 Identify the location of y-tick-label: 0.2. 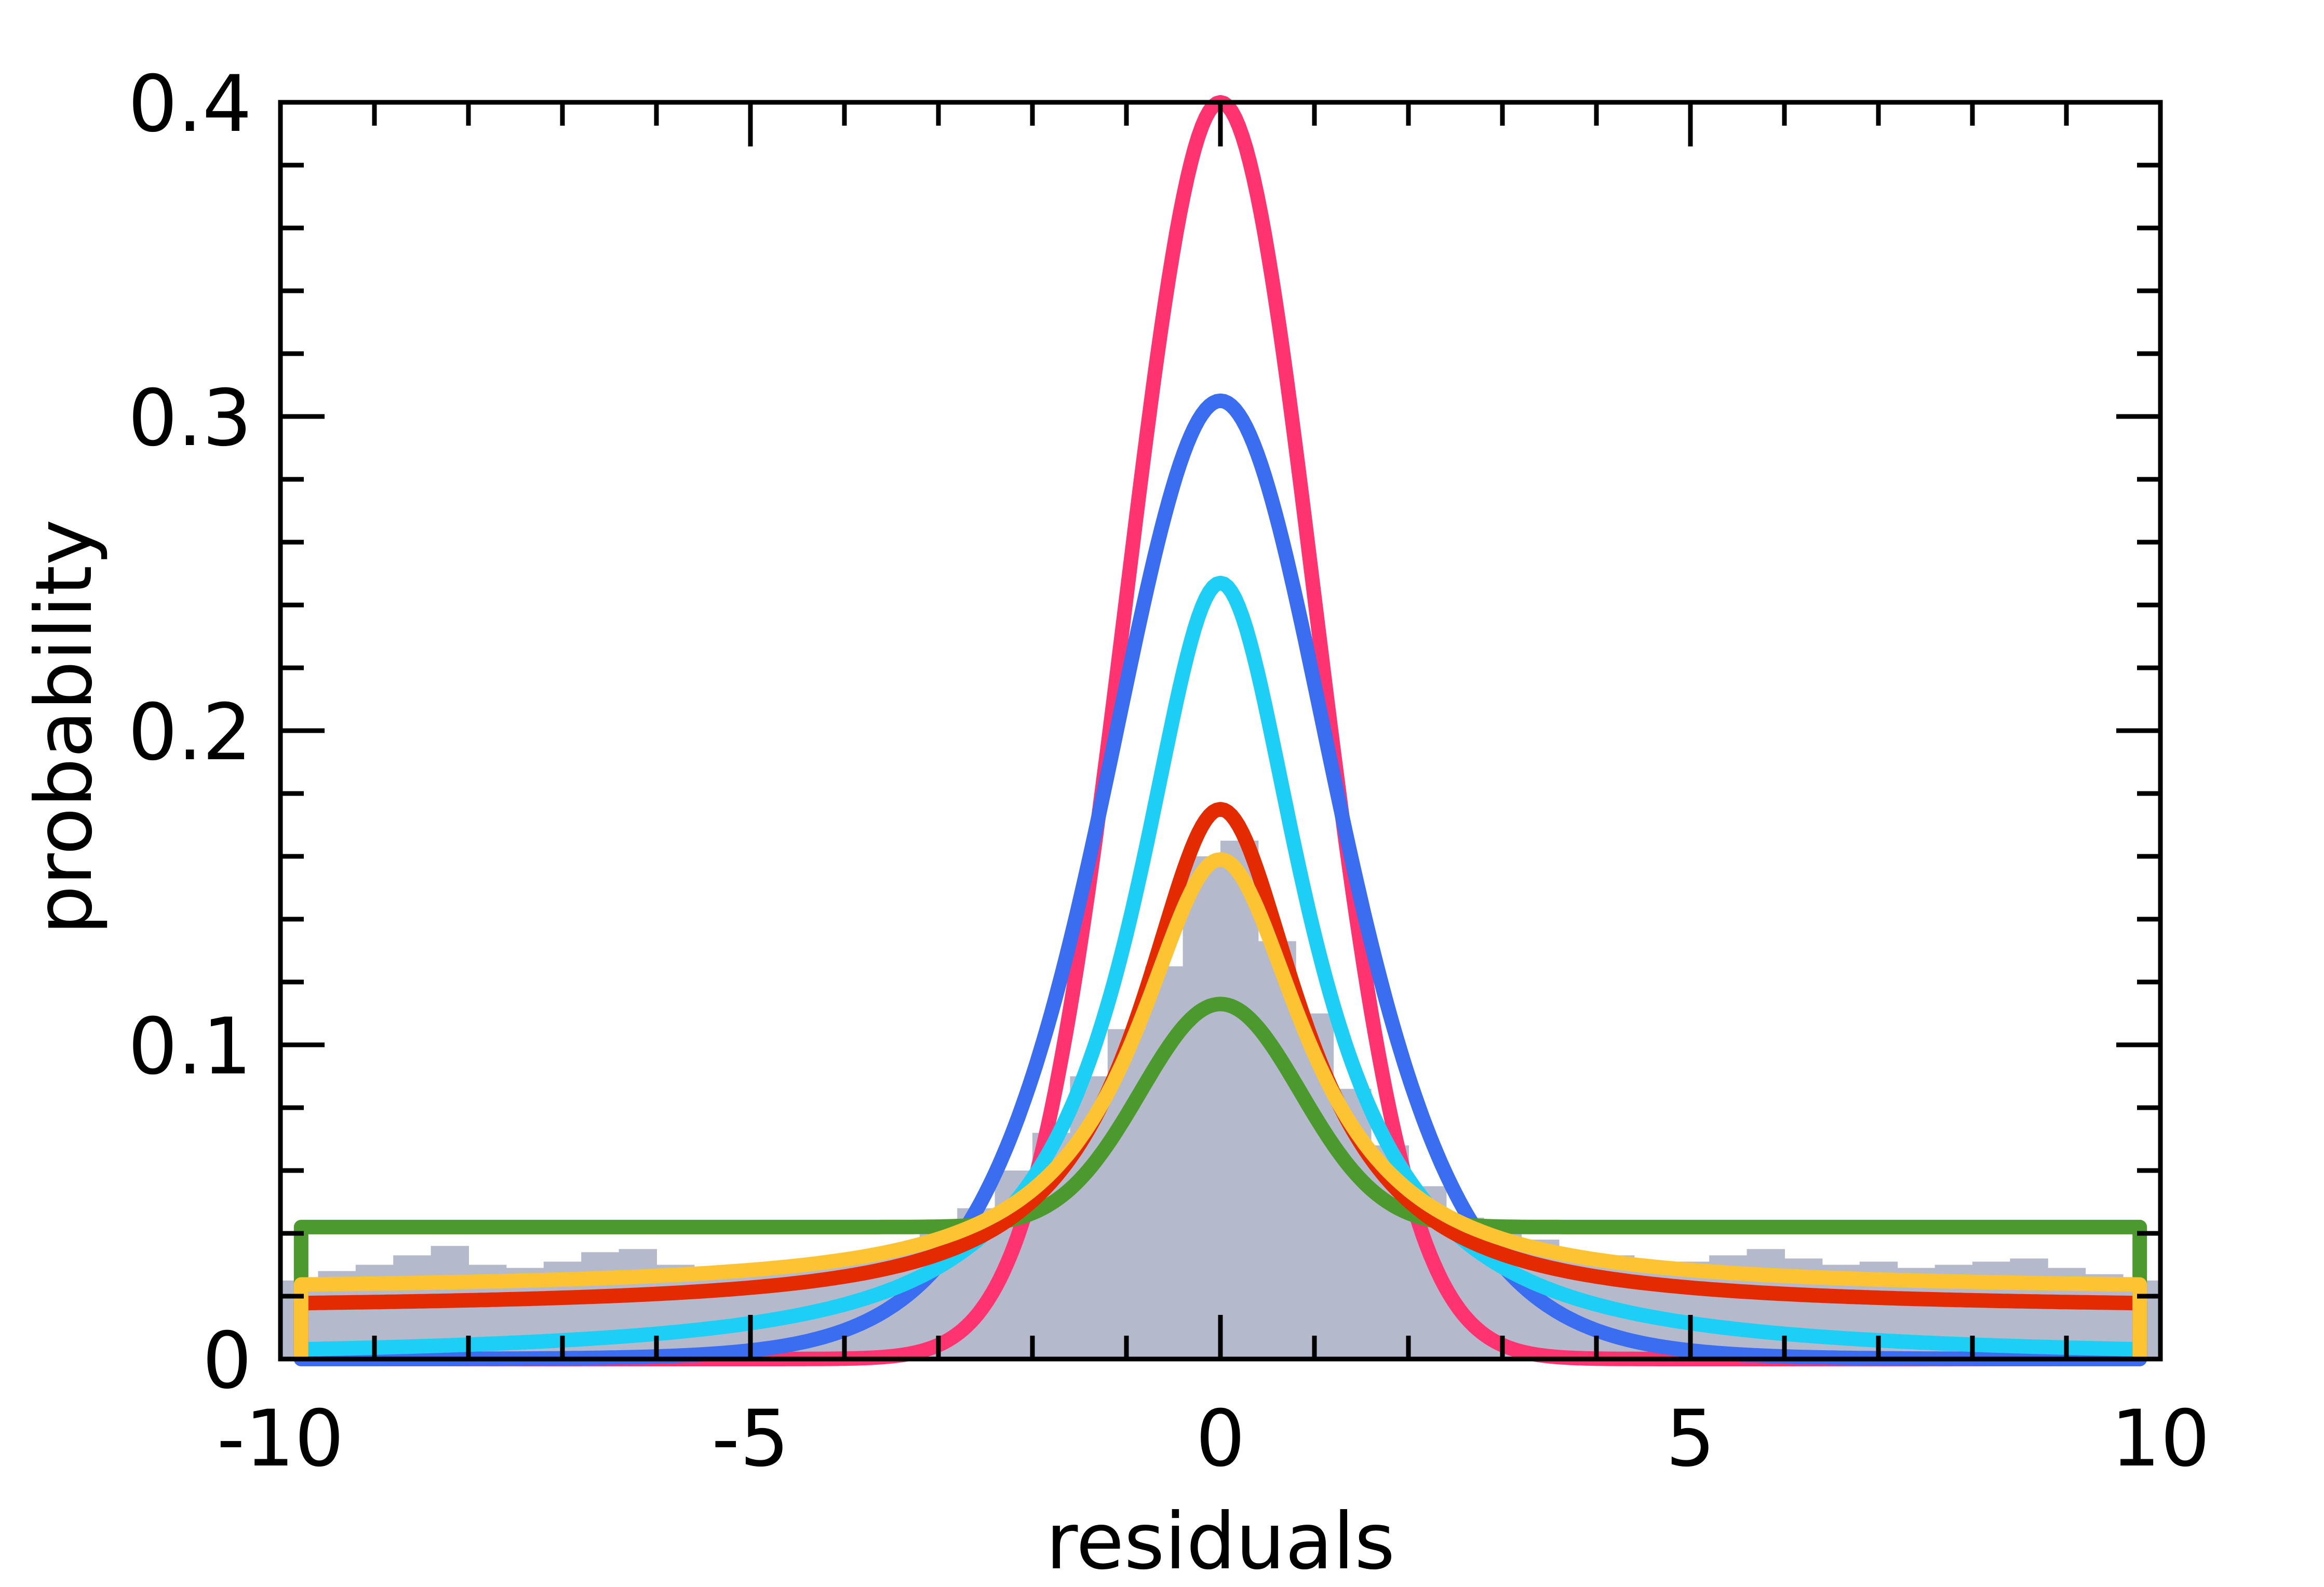
(190, 733).